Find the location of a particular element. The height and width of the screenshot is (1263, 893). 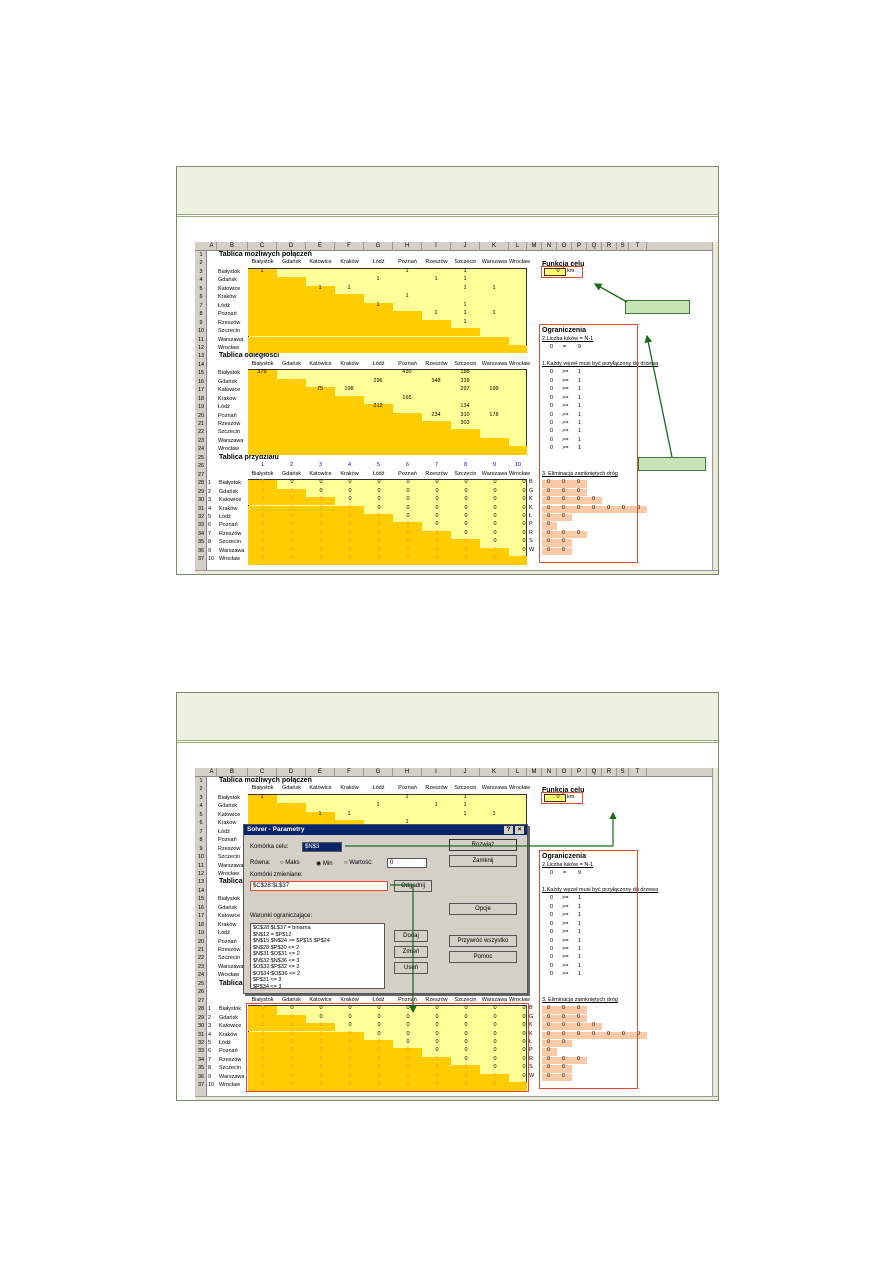

horizontal-scrollbar is located at coordinates (456, 1098).